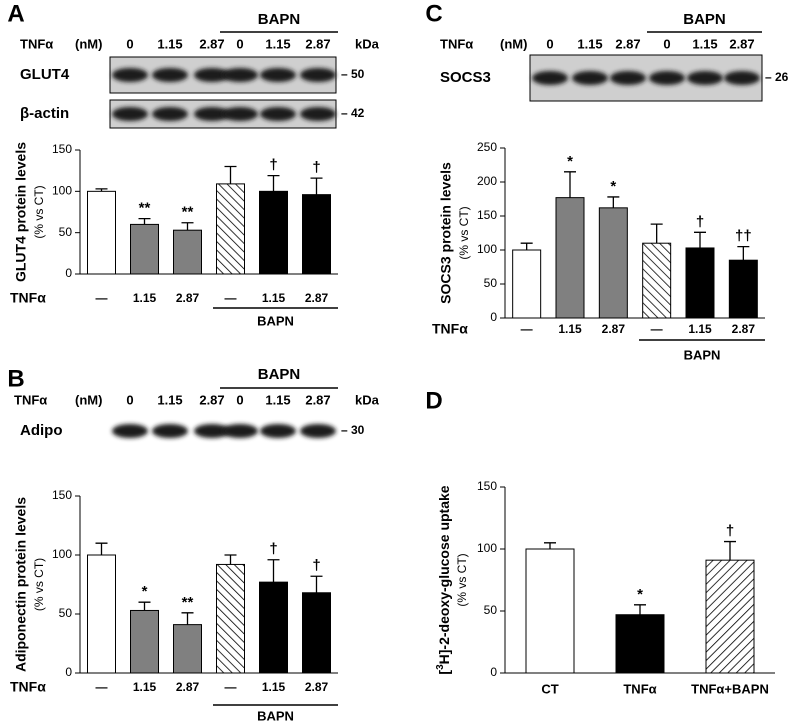  I want to click on y-label-superscript: 3, so click(440, 667).